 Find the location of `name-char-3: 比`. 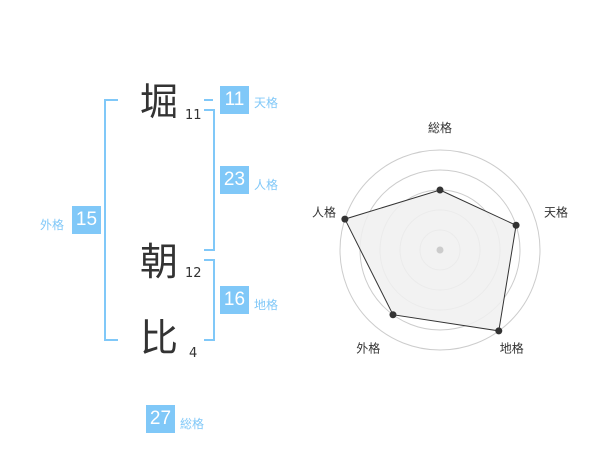

name-char-3: 比 is located at coordinates (159, 338).